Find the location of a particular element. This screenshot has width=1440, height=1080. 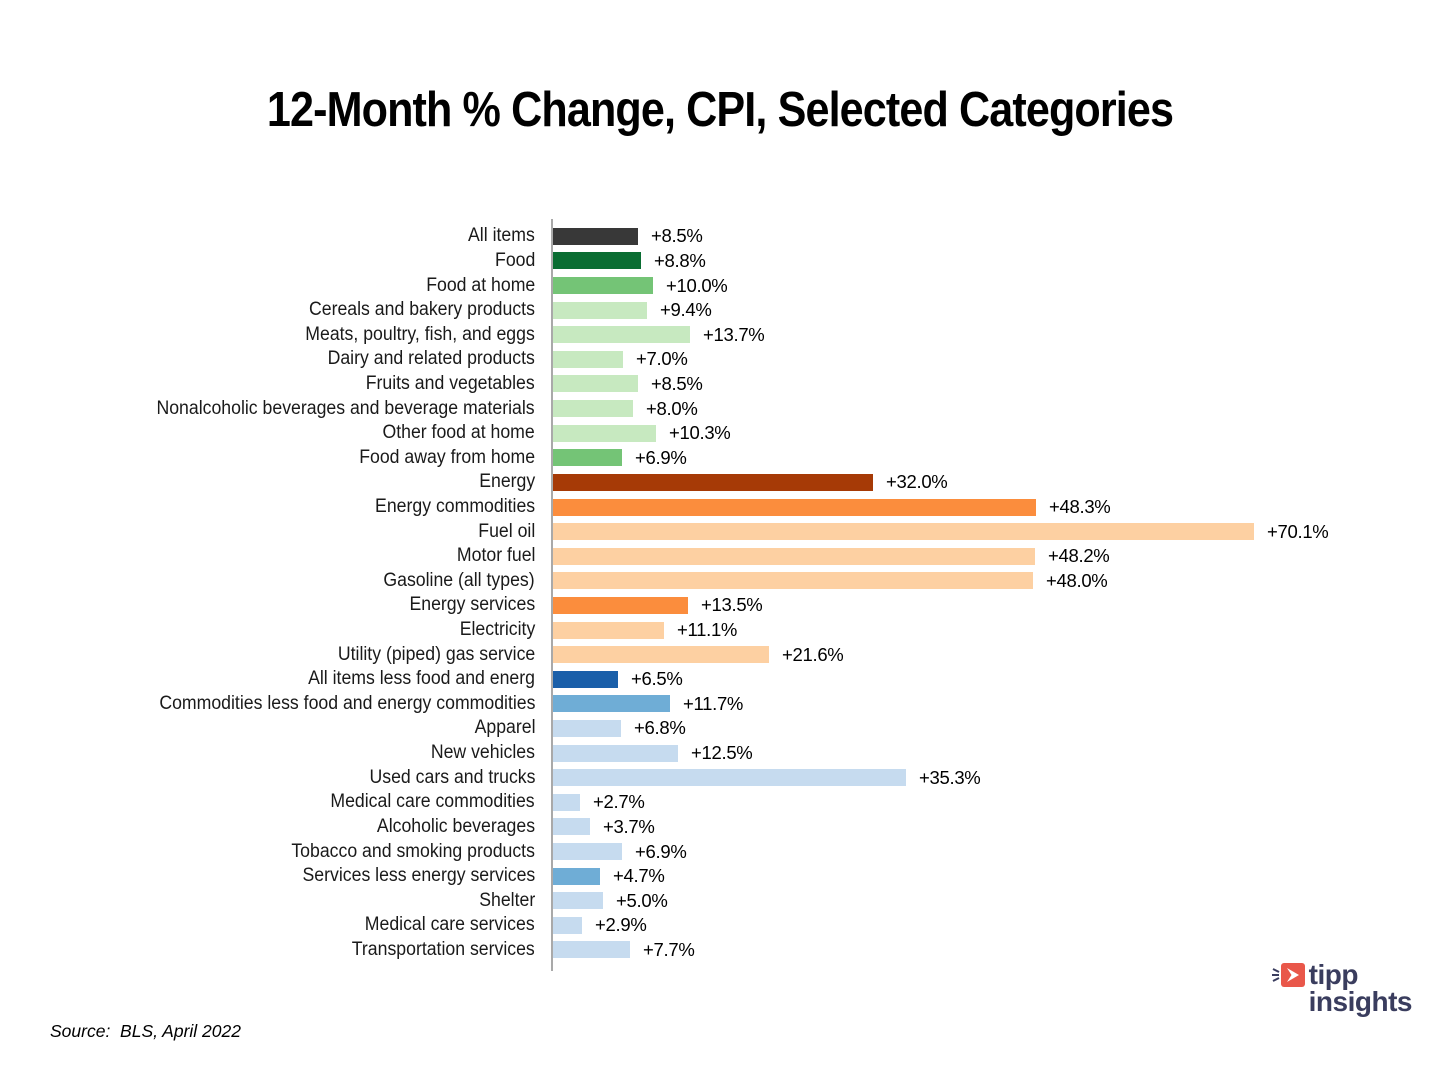

chart-row: Fuel oil +70.1% is located at coordinates (720, 531).